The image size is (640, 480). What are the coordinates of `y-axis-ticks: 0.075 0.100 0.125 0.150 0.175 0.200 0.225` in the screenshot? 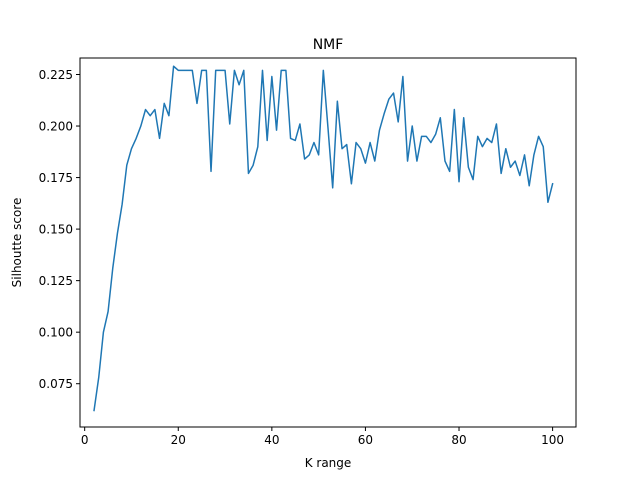 It's located at (59, 229).